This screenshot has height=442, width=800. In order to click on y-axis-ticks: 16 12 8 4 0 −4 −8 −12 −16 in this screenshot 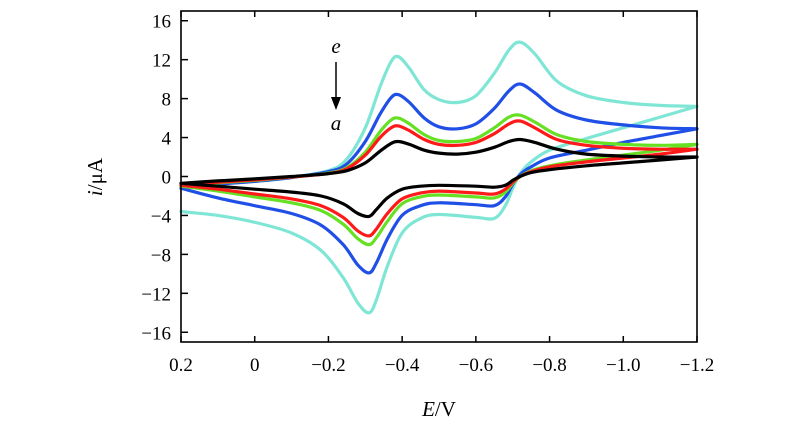, I will do `click(164, 178)`.